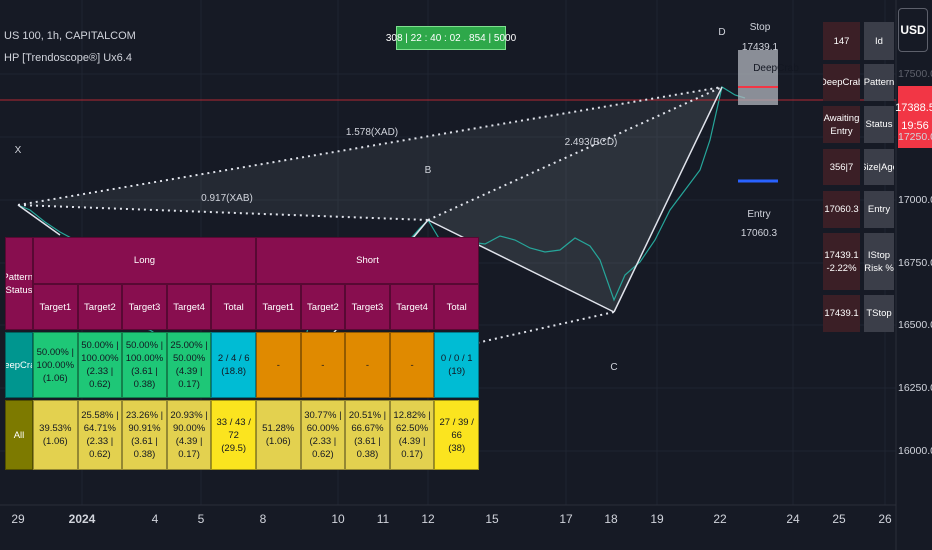 The height and width of the screenshot is (550, 932). What do you see at coordinates (323, 422) in the screenshot?
I see `cell-line: 30.77% | 60.00%` at bounding box center [323, 422].